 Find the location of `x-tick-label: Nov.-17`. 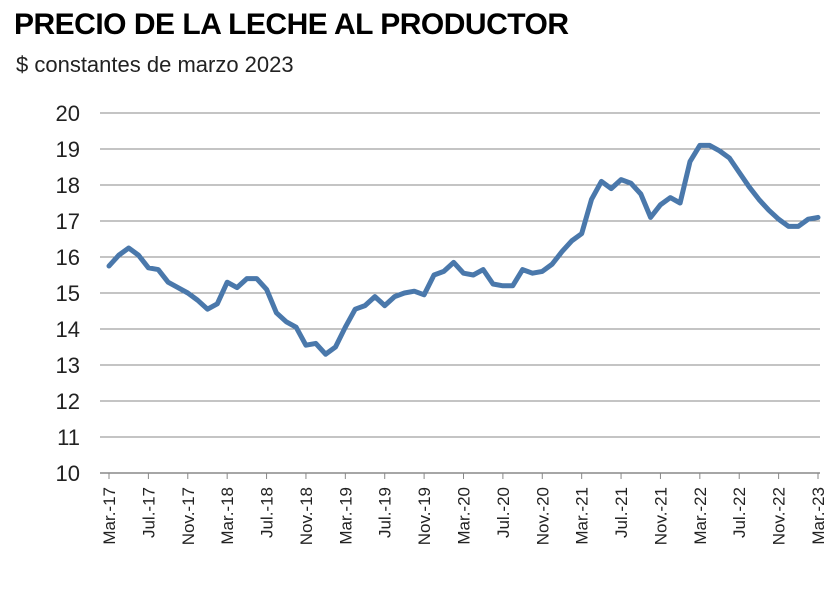

x-tick-label: Nov.-17 is located at coordinates (188, 516).